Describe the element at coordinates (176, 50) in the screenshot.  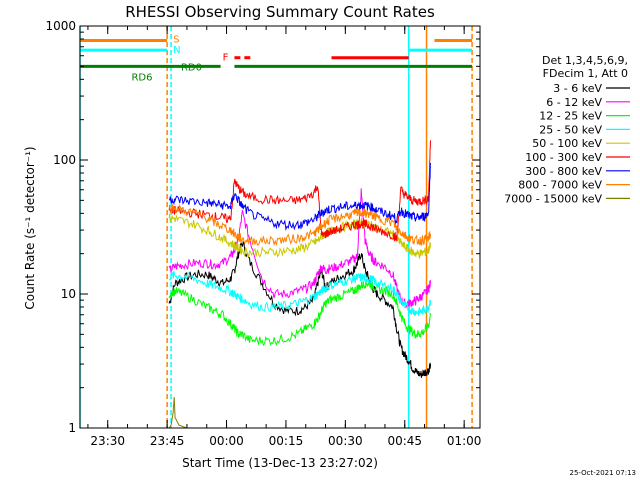
I see `flag-label: N` at that location.